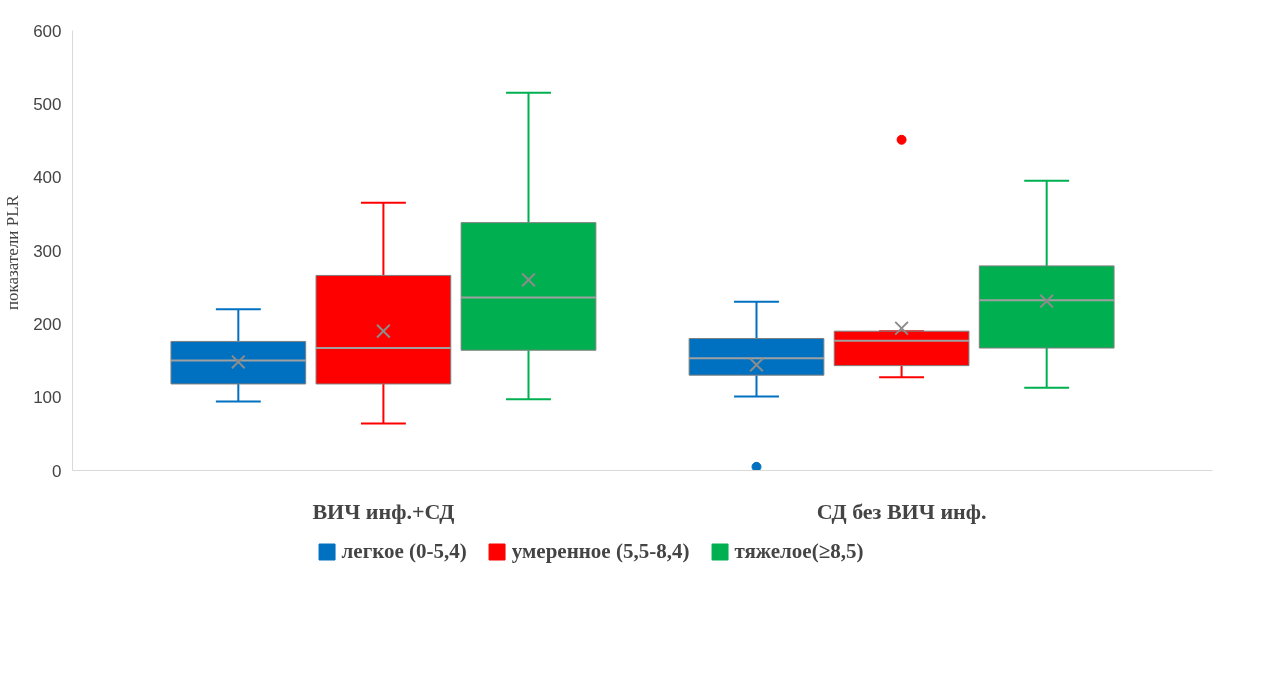  What do you see at coordinates (47, 251) in the screenshot?
I see `y-tick-label: 300` at bounding box center [47, 251].